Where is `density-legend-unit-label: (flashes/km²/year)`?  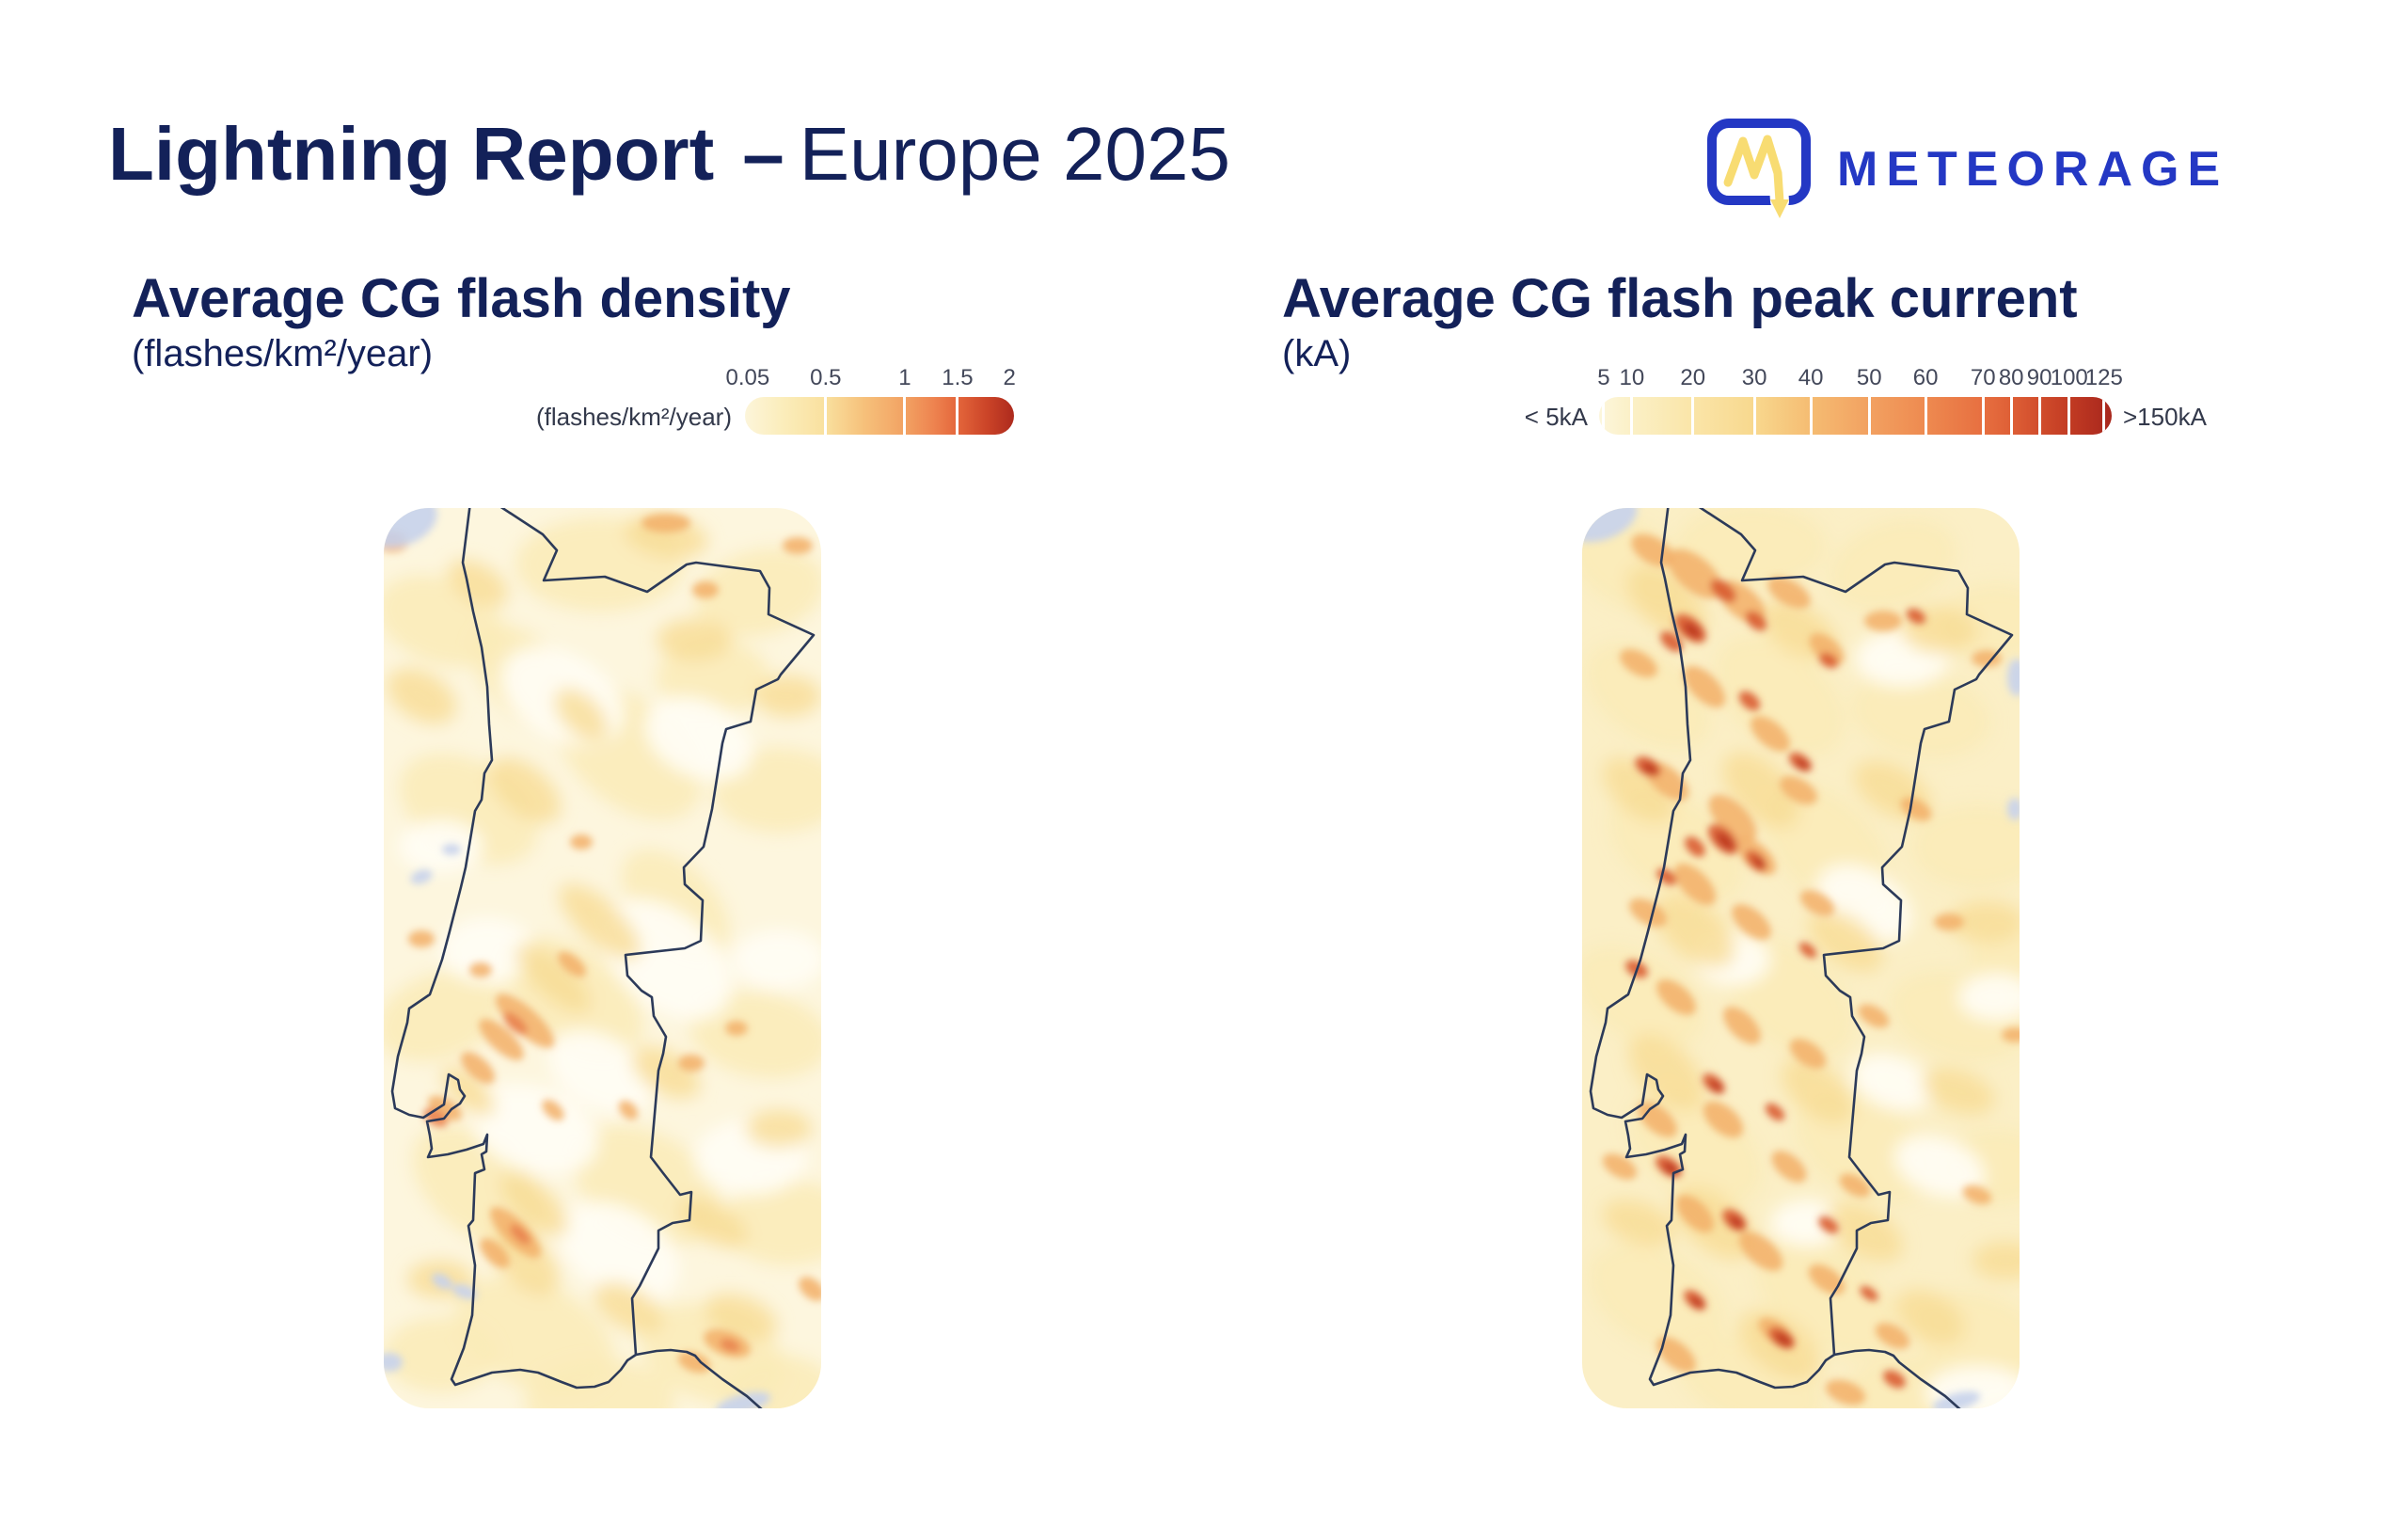
density-legend-unit-label: (flashes/km²/year) is located at coordinates (633, 417).